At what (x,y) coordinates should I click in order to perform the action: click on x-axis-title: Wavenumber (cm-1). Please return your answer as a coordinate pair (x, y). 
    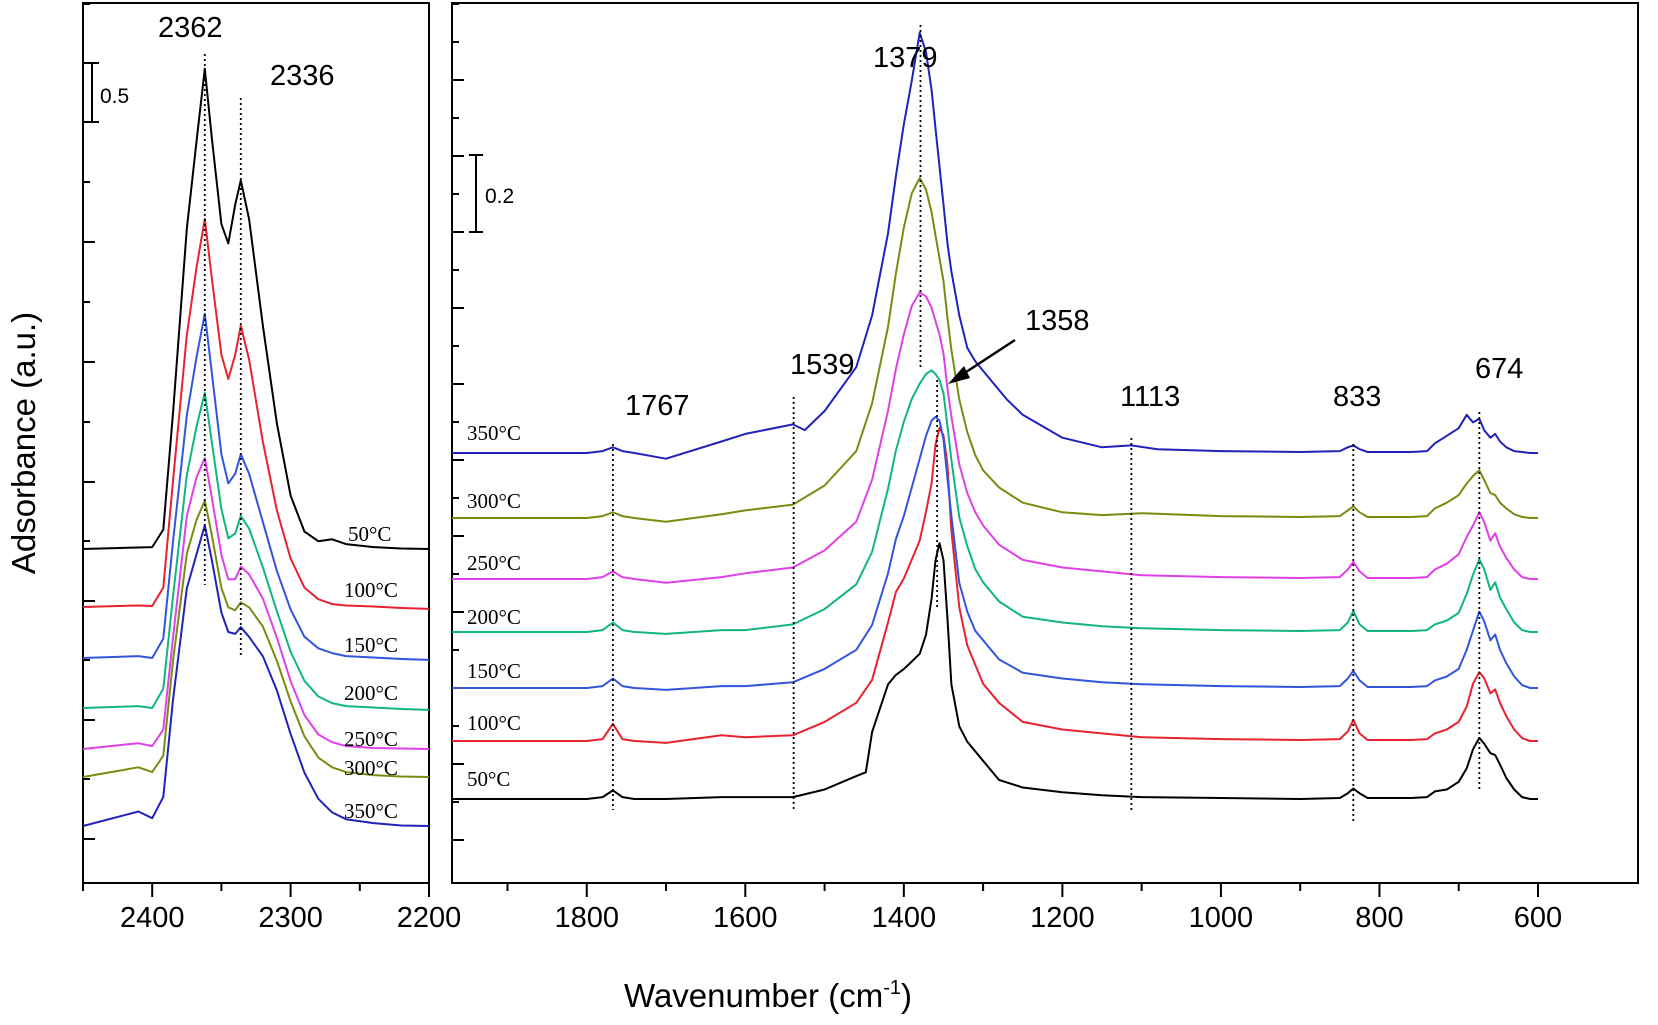
    Looking at the image, I should click on (768, 995).